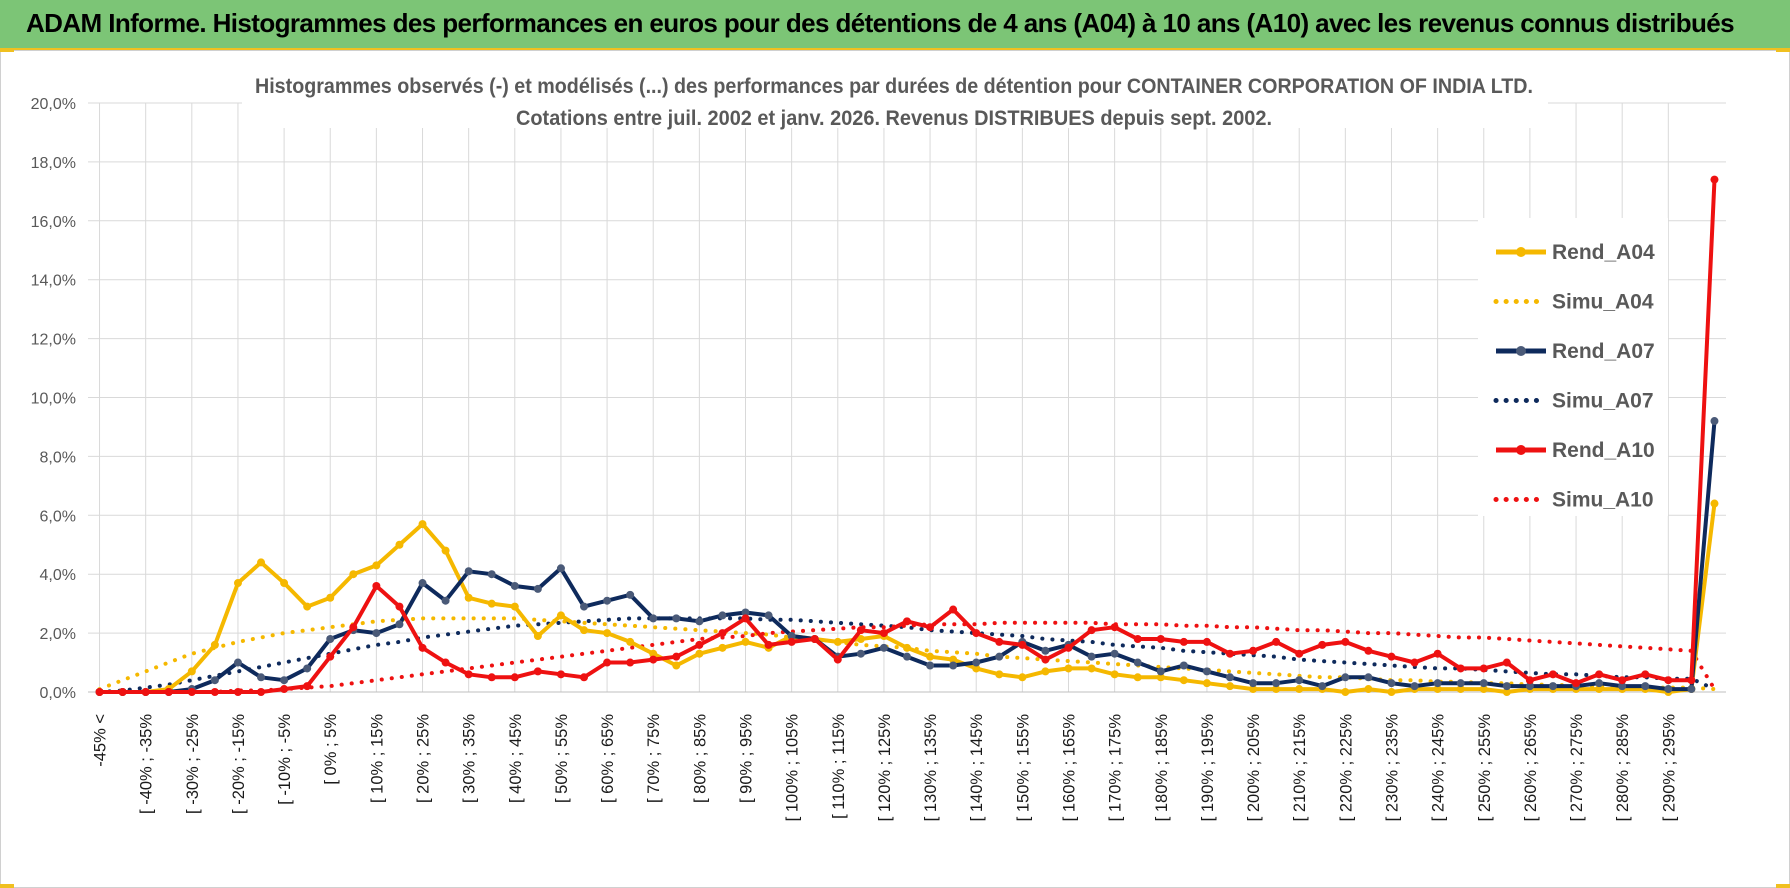 The image size is (1790, 888). What do you see at coordinates (1069, 768) in the screenshot?
I see `x-tick-label: [ 160% ; 165%` at bounding box center [1069, 768].